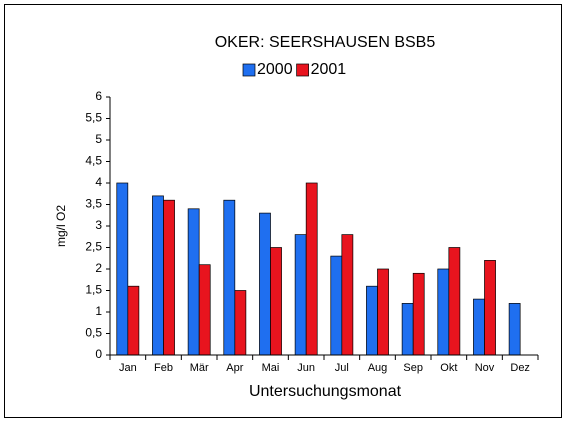 This screenshot has height=428, width=567. I want to click on legend-label: 2000, so click(275, 69).